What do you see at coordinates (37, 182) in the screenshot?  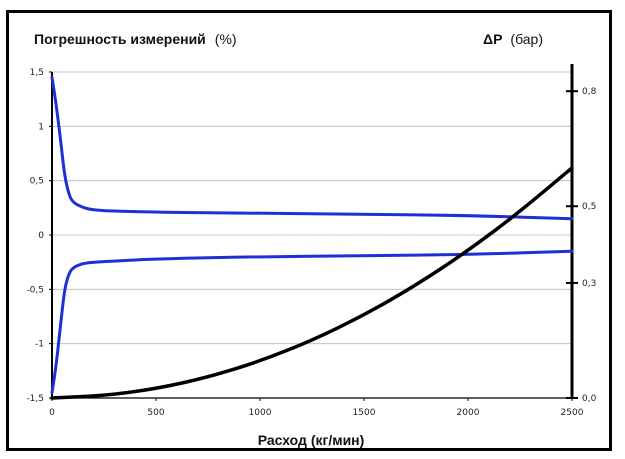 I see `left-tick-label-2: 0,5` at bounding box center [37, 182].